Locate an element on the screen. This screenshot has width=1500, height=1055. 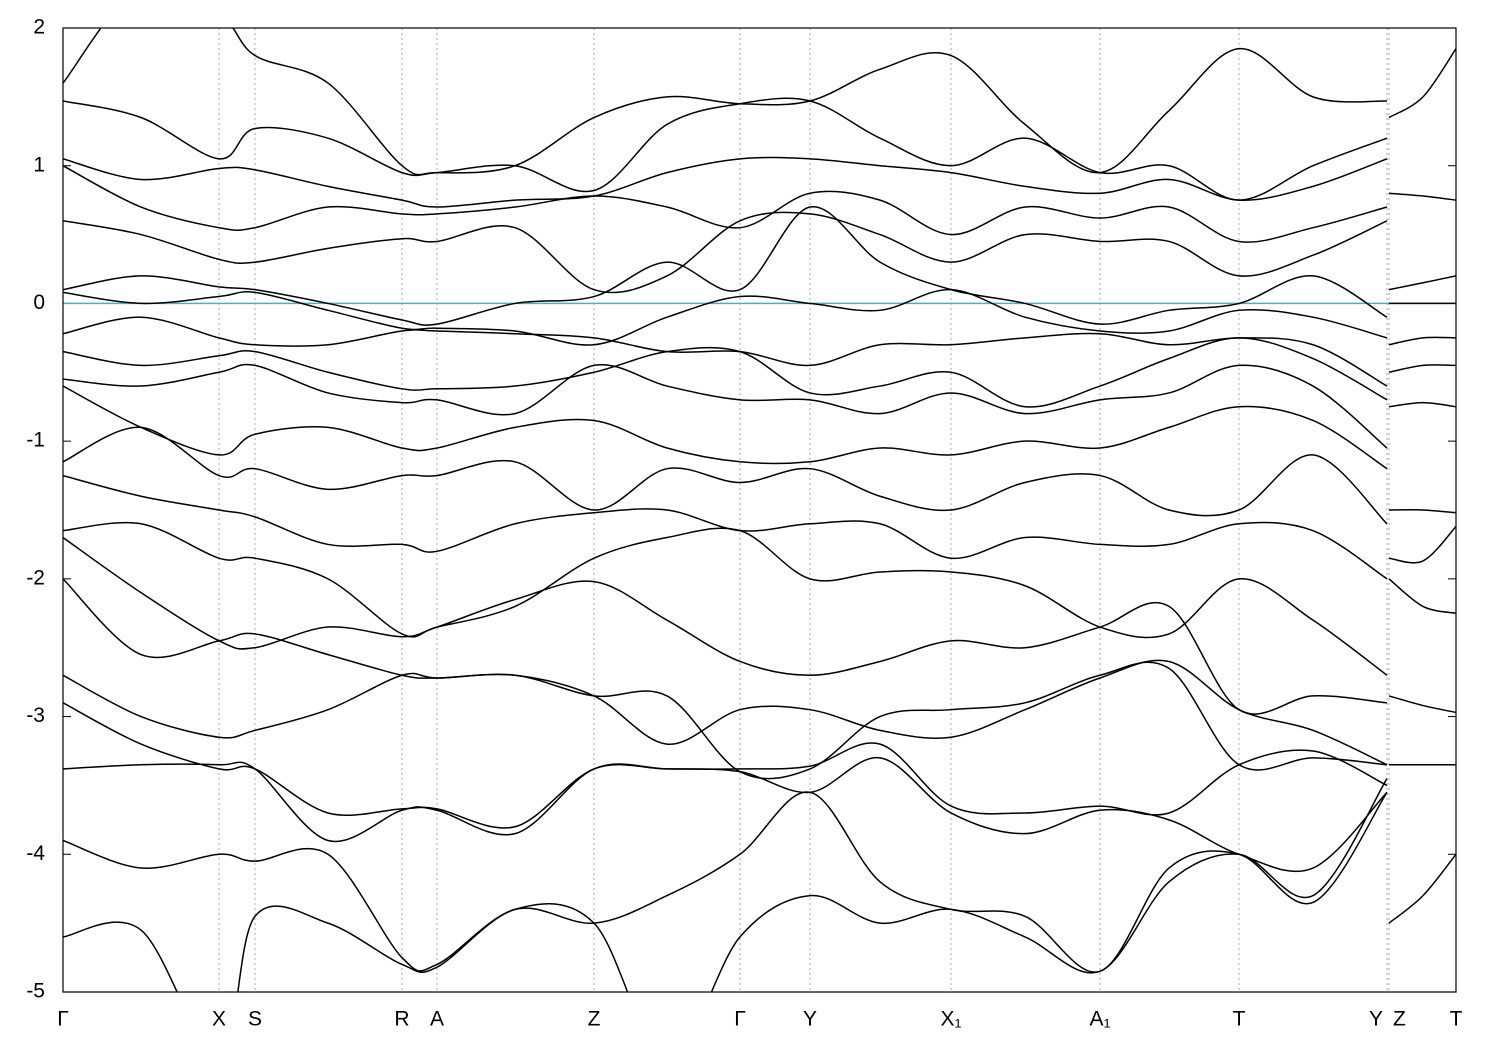
y-tick-label: 1 is located at coordinates (39, 164).